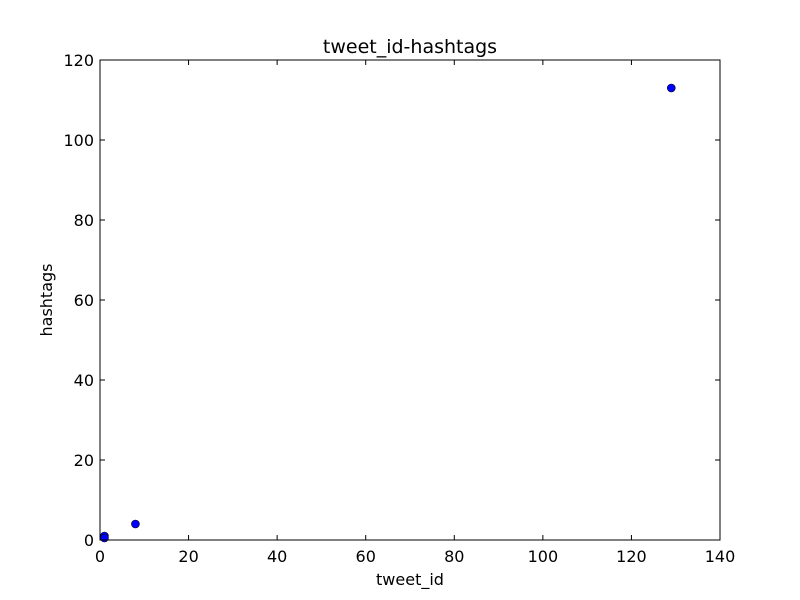 Image resolution: width=800 pixels, height=600 pixels. I want to click on x-tick-label: 40, so click(277, 556).